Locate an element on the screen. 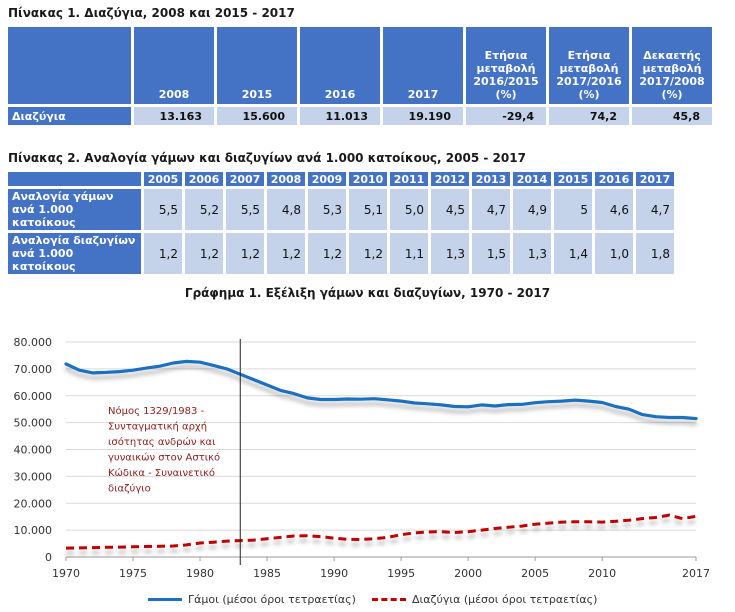 Image resolution: width=735 pixels, height=612 pixels. table2-value-cell: 1,4 is located at coordinates (573, 253).